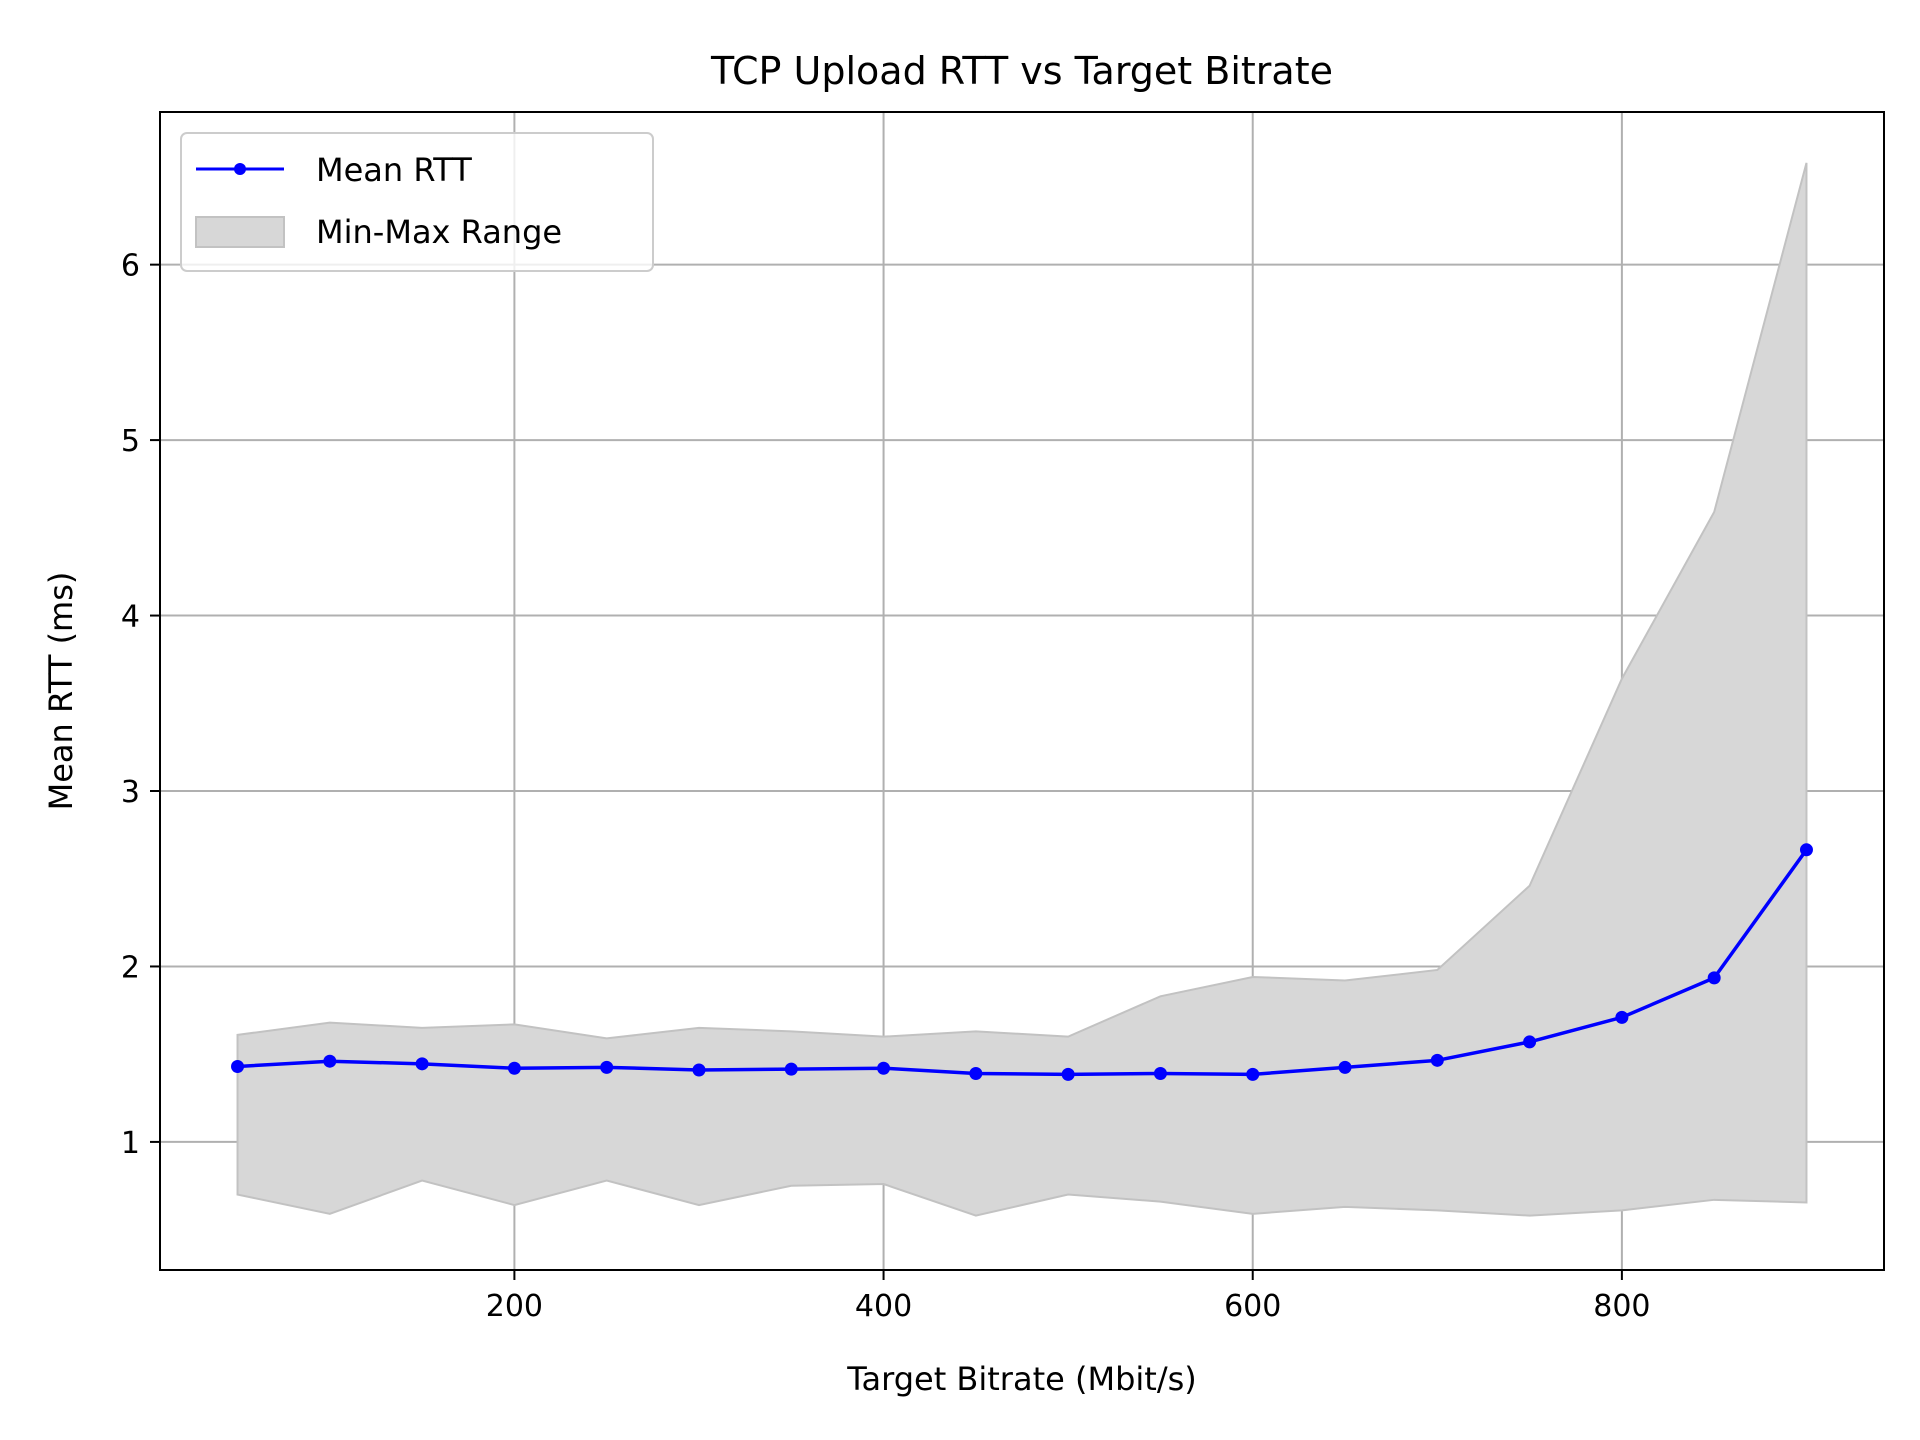  I want to click on legend-mean-rtt-label: Mean RTT, so click(394, 170).